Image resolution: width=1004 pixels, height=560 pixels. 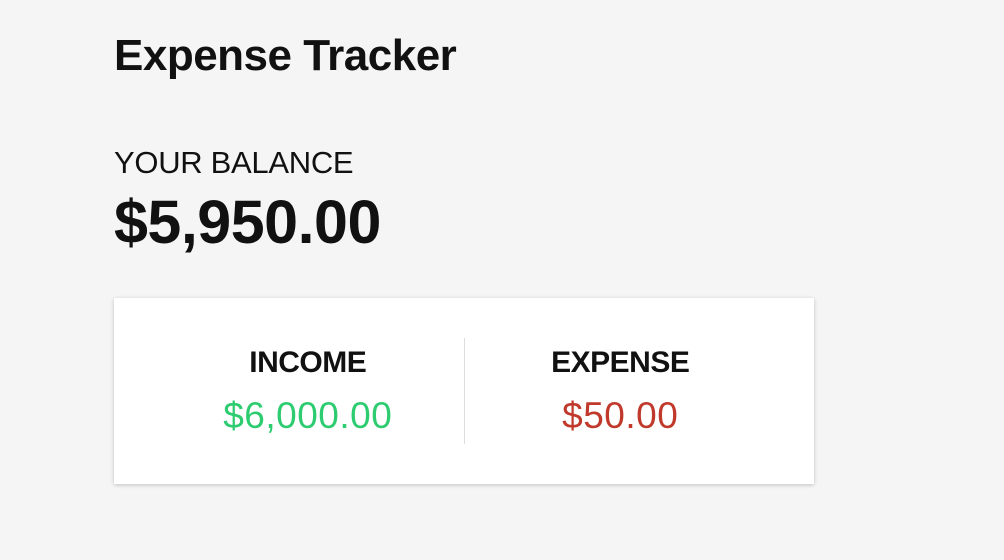 What do you see at coordinates (308, 362) in the screenshot?
I see `income-label: INCOME` at bounding box center [308, 362].